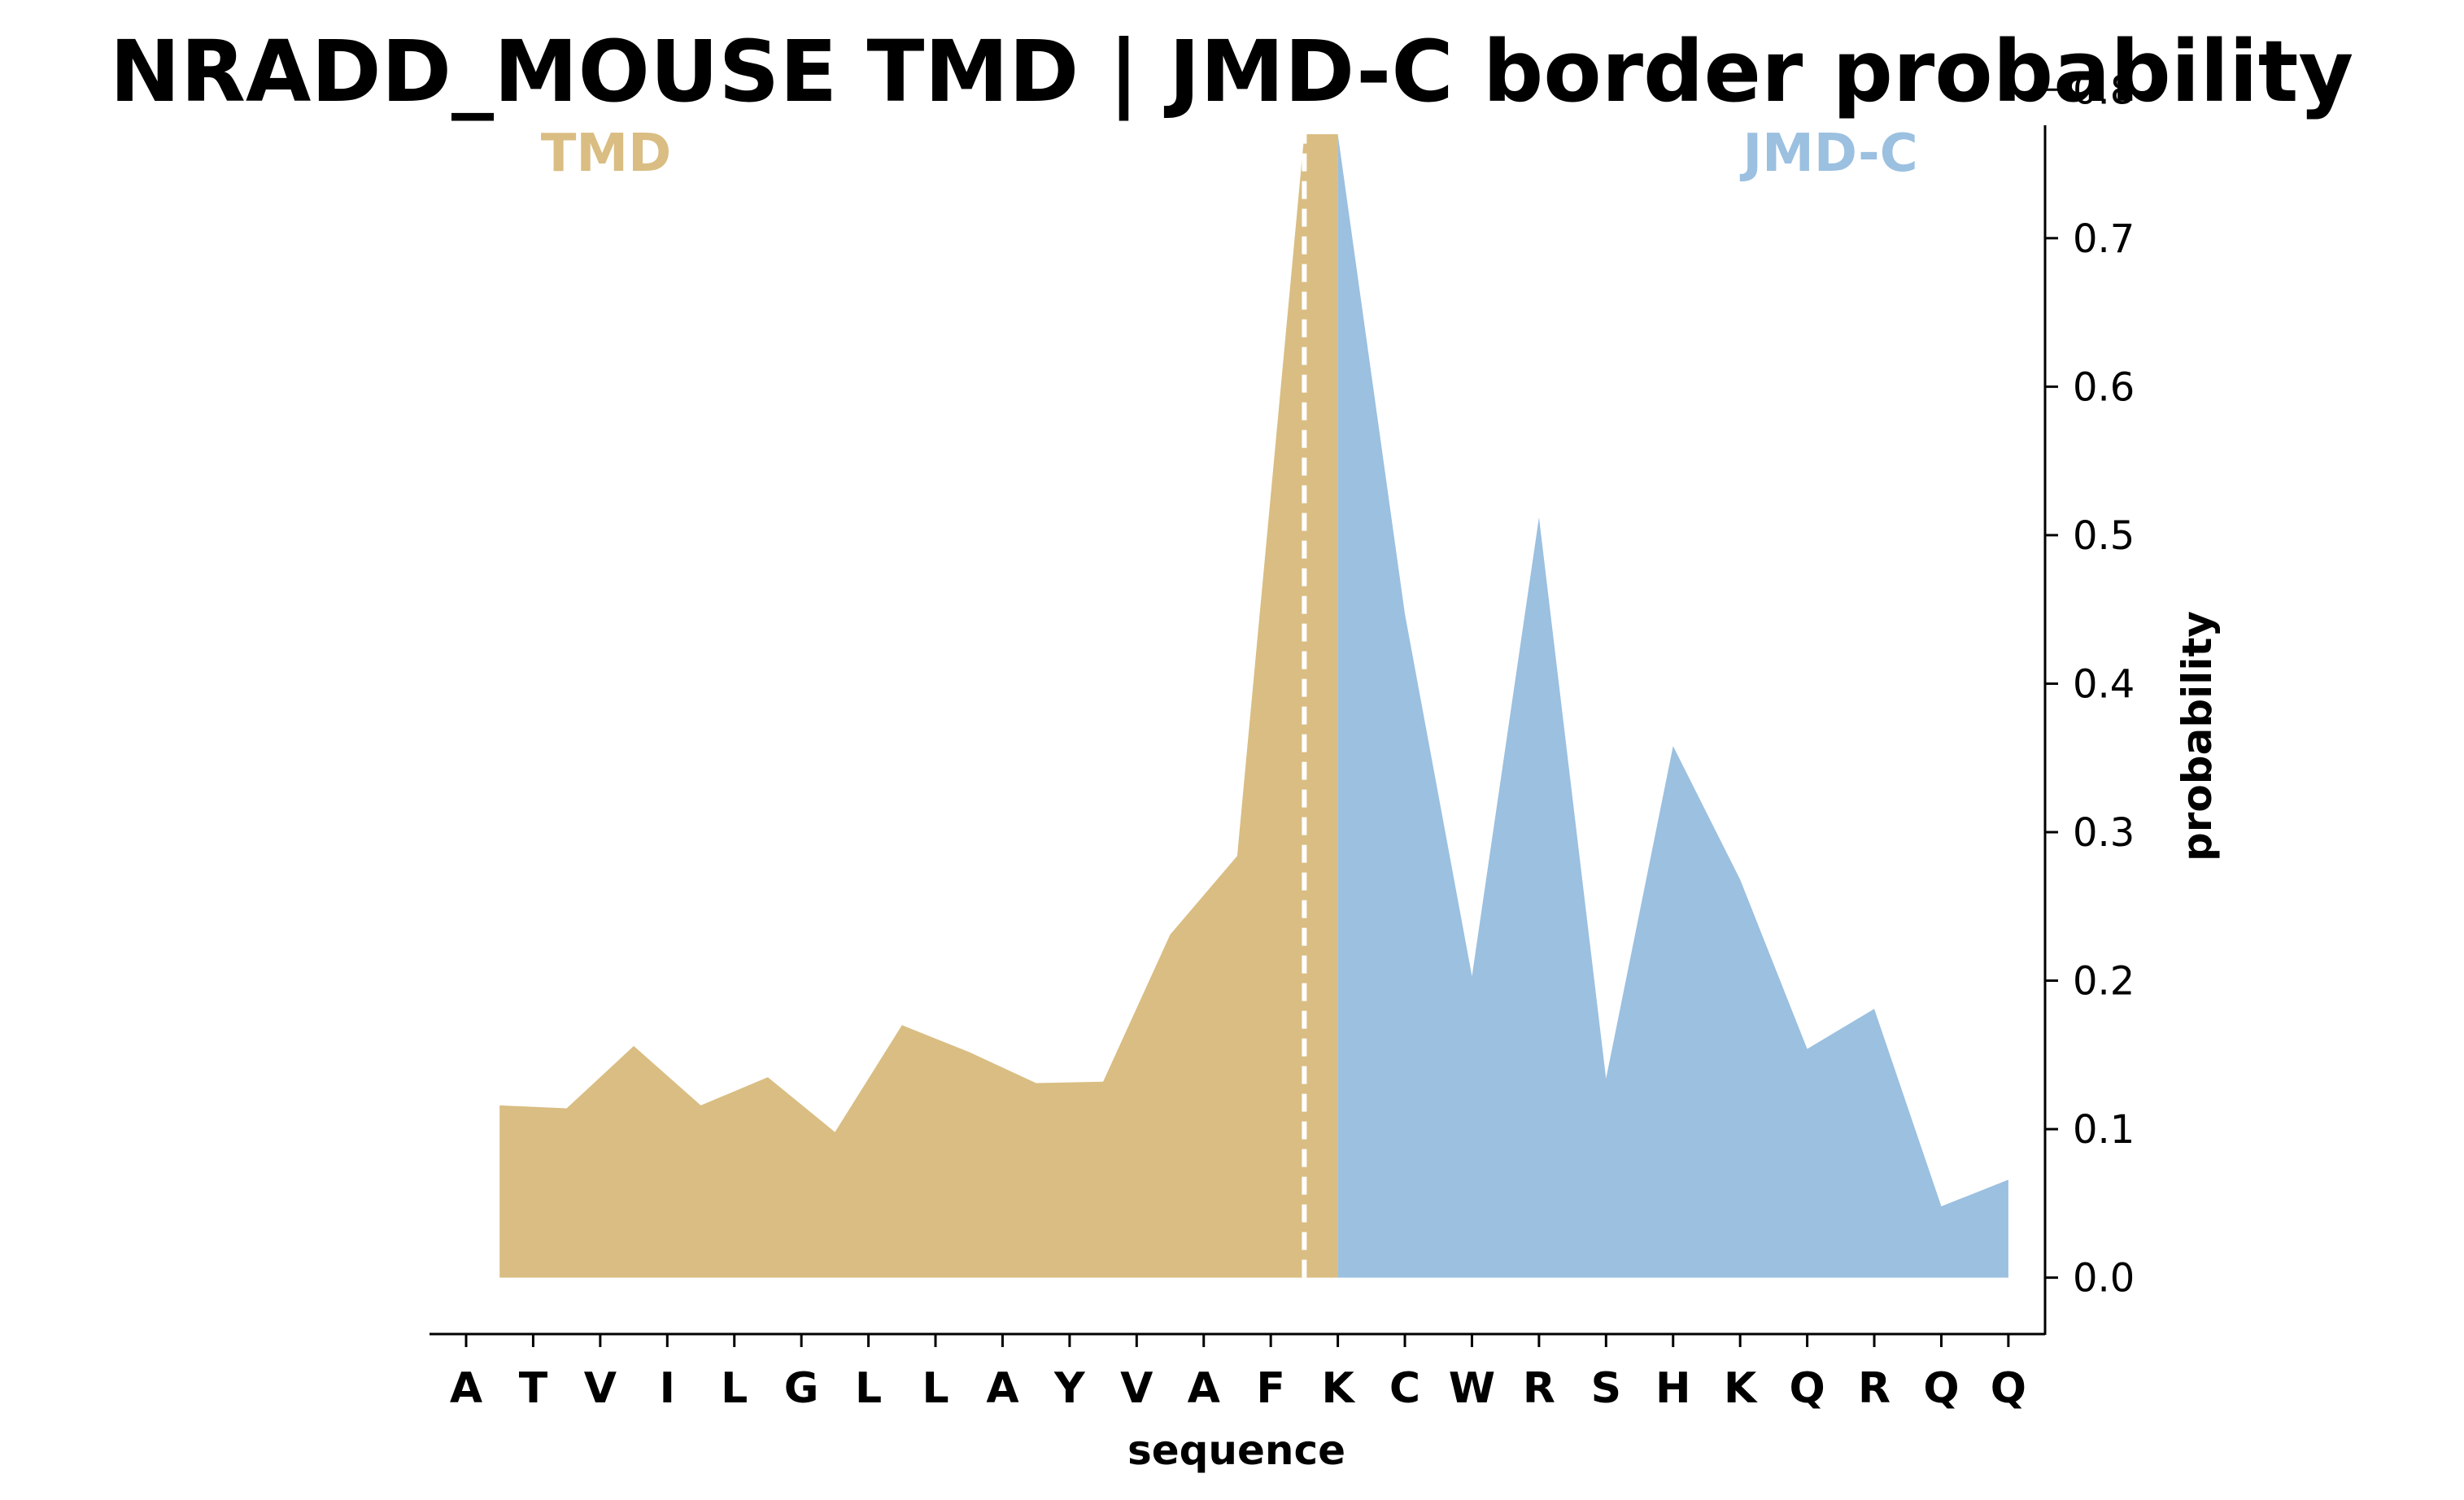 Image resolution: width=2464 pixels, height=1500 pixels. What do you see at coordinates (801, 1388) in the screenshot?
I see `x-tick-label: G` at bounding box center [801, 1388].